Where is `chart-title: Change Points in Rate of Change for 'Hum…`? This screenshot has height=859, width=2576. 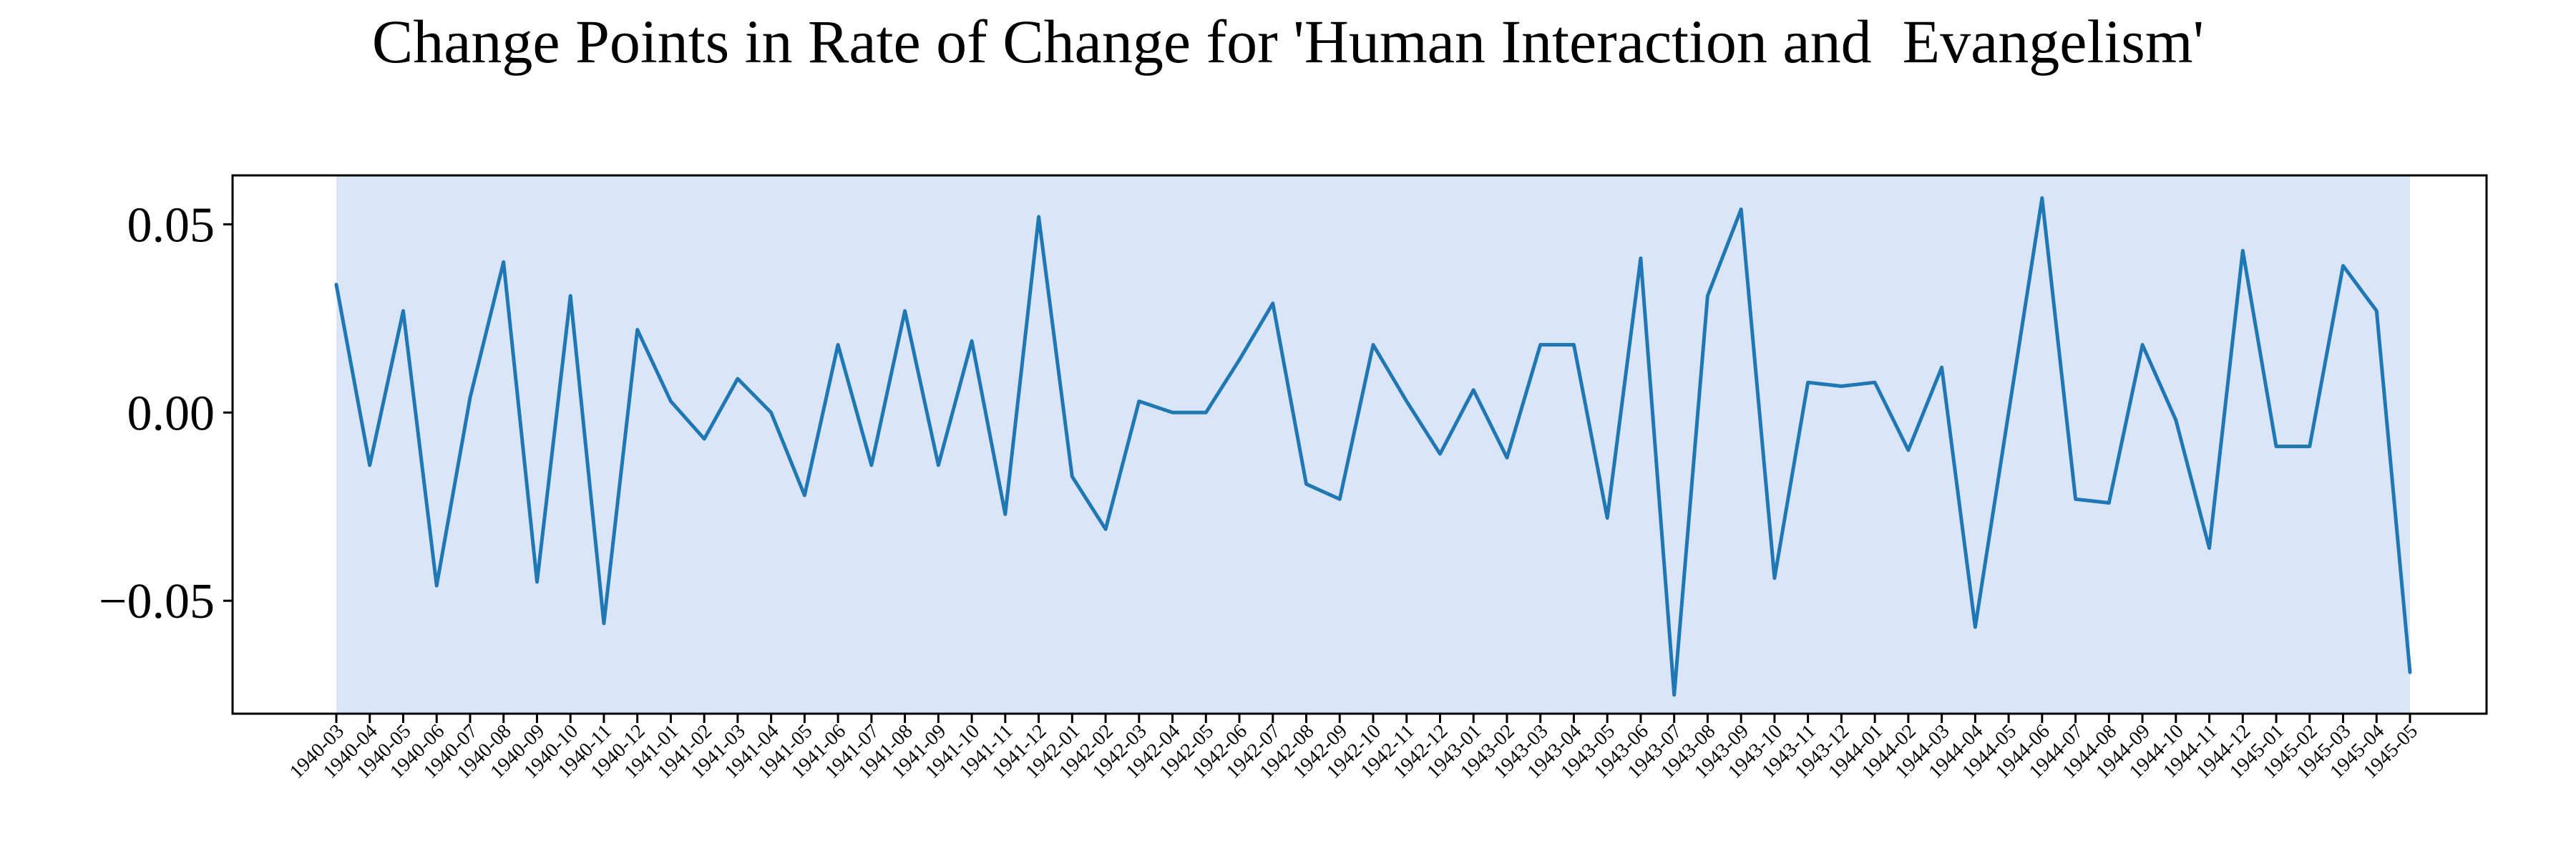 chart-title: Change Points in Rate of Change for 'Hum… is located at coordinates (1288, 41).